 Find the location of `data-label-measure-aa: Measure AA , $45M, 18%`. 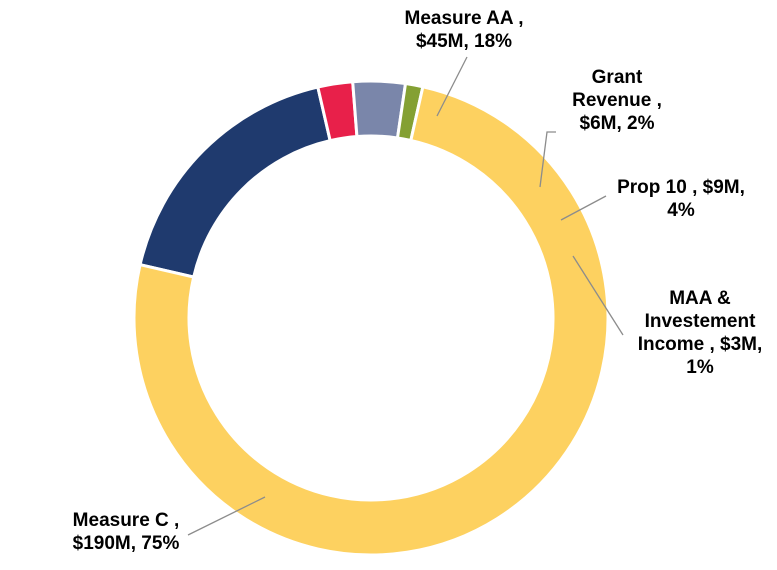

data-label-measure-aa: Measure AA , $45M, 18% is located at coordinates (464, 30).